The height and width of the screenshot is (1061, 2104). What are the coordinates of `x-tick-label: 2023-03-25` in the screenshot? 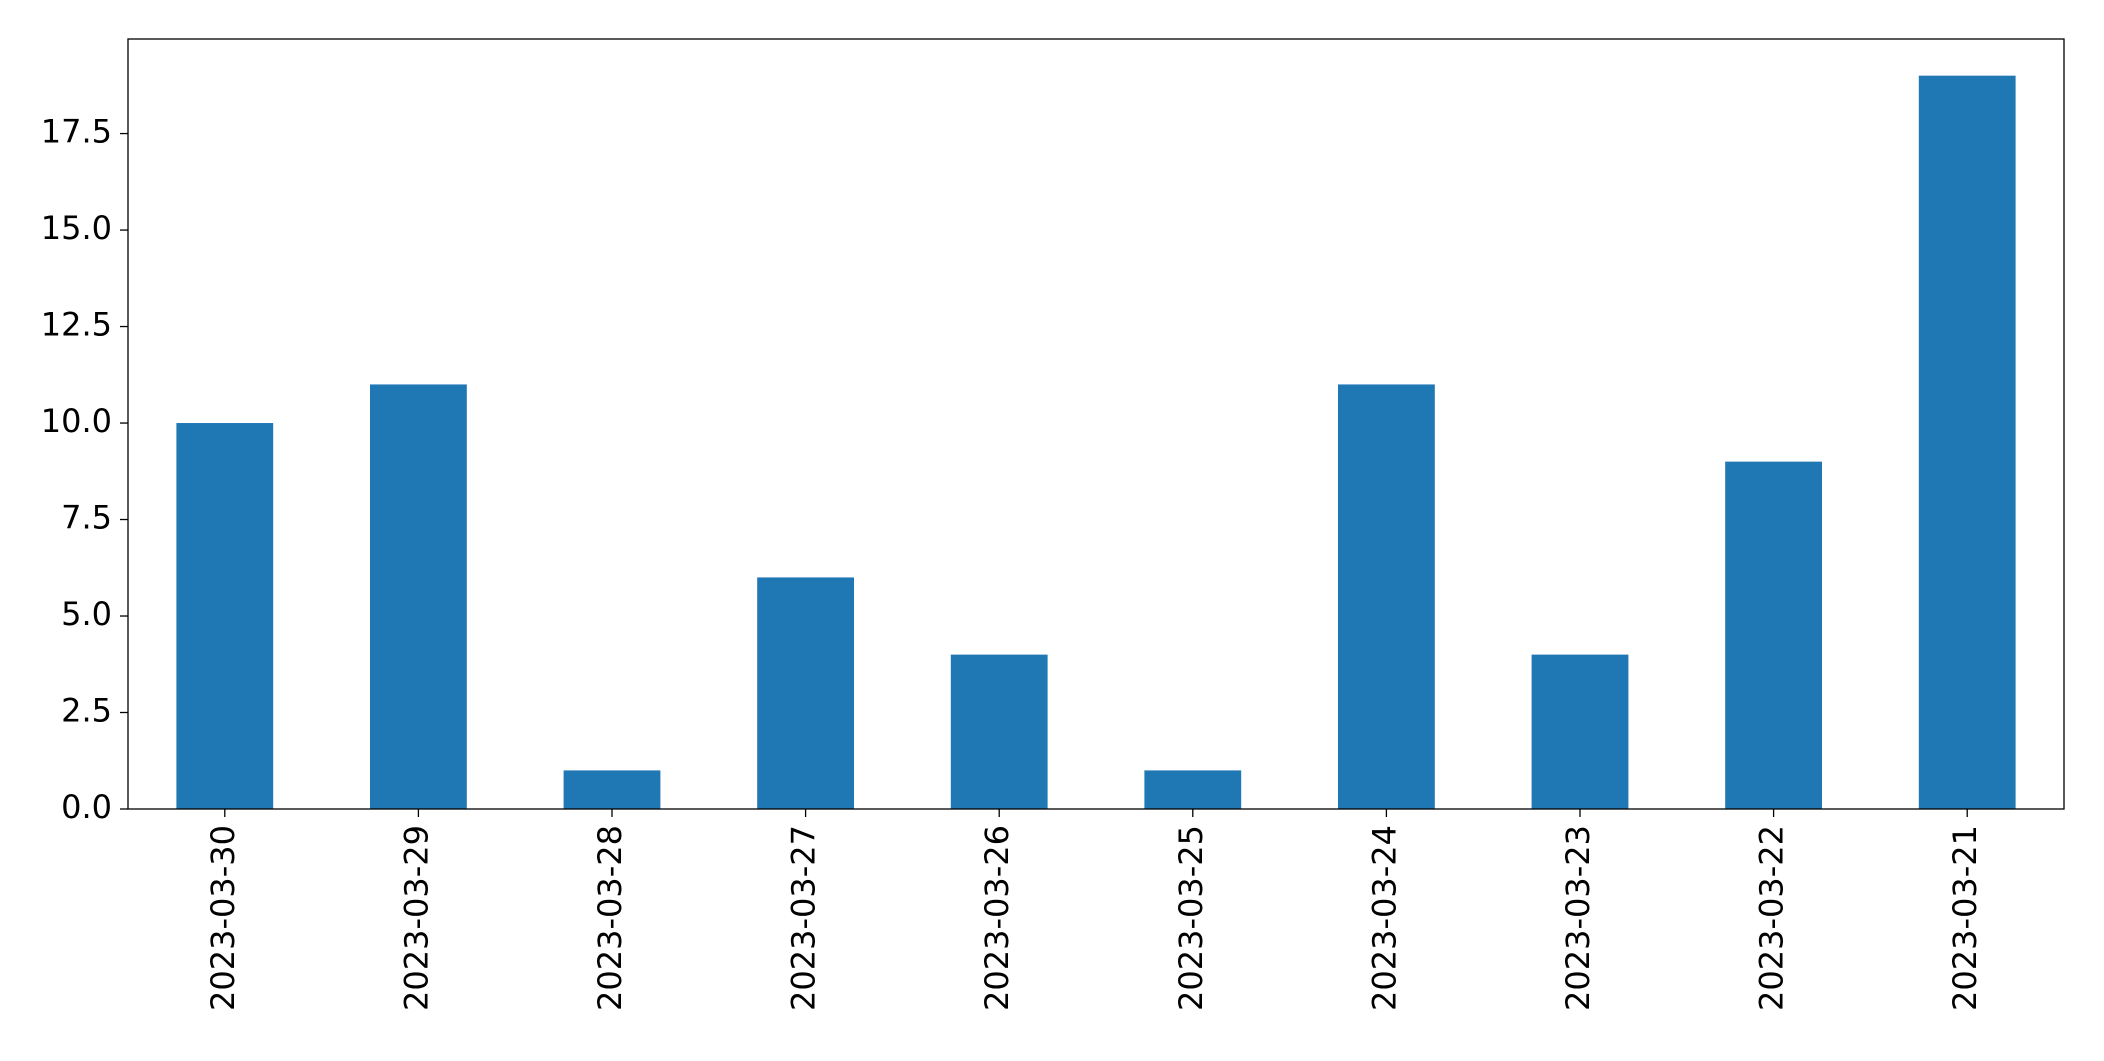 It's located at (1191, 918).